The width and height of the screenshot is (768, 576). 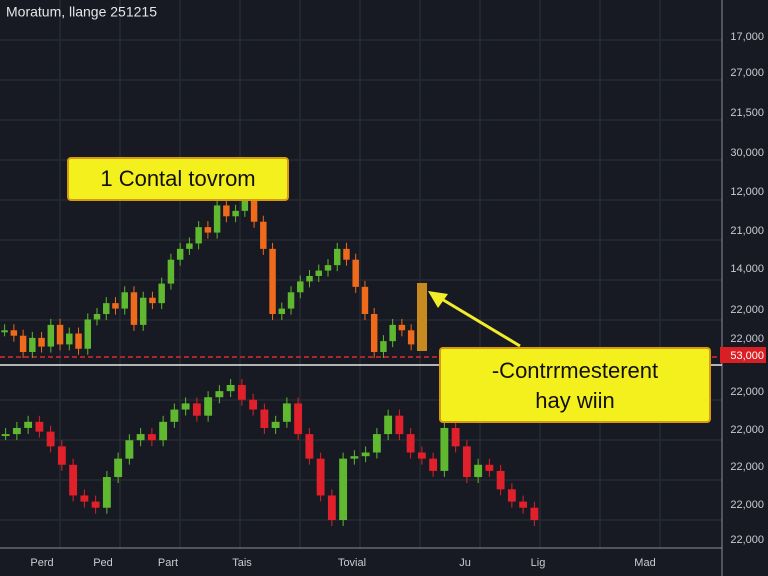 I want to click on y-tick-label: 21,500, so click(x=747, y=113).